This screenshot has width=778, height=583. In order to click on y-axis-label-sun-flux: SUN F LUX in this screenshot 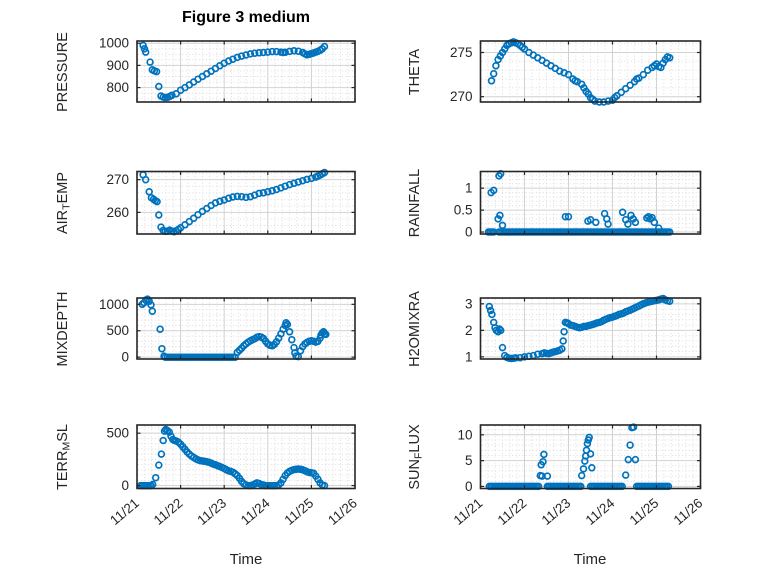, I will do `click(415, 457)`.